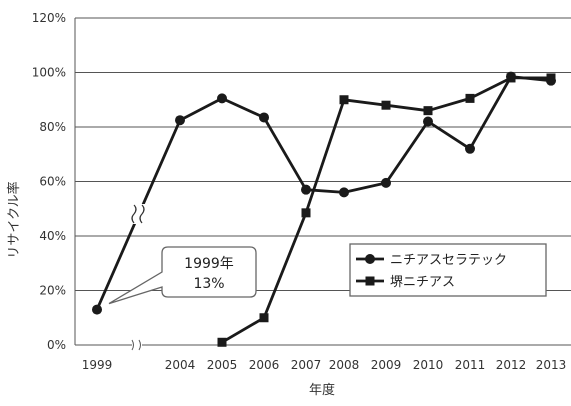 The height and width of the screenshot is (406, 571). Describe the element at coordinates (208, 284) in the screenshot. I see `callout-value: 13%` at that location.